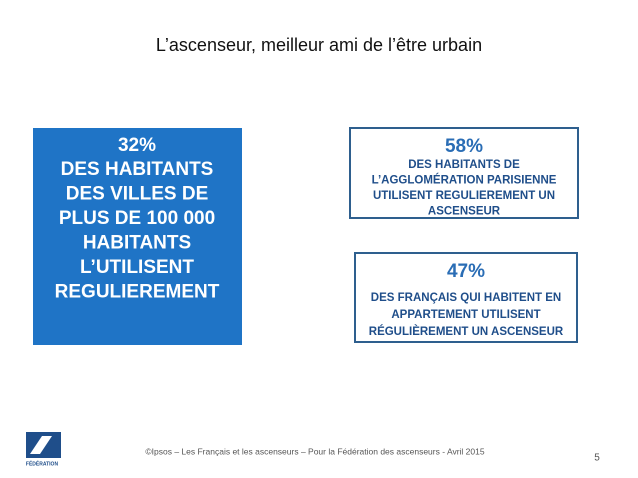  I want to click on stat-figure: 47%, so click(466, 271).